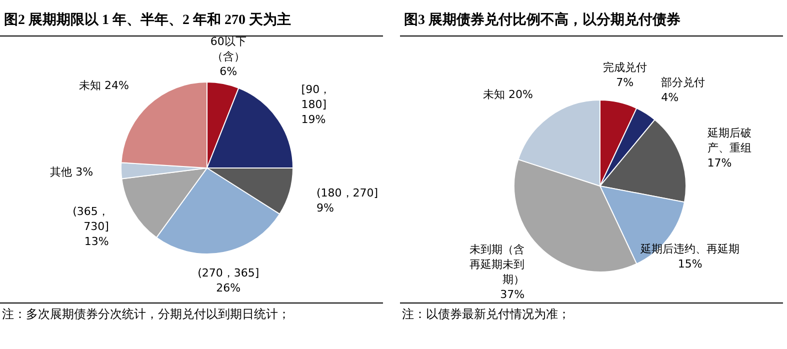  I want to click on data-label: 15%, so click(690, 263).